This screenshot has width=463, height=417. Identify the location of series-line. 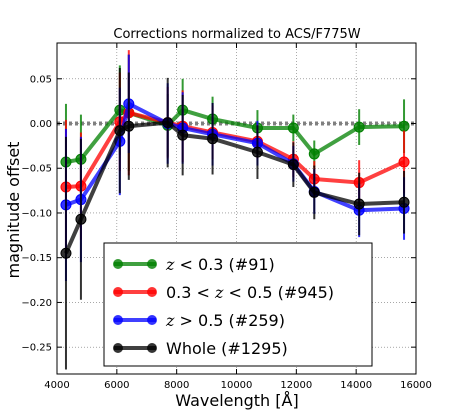
(235, 136).